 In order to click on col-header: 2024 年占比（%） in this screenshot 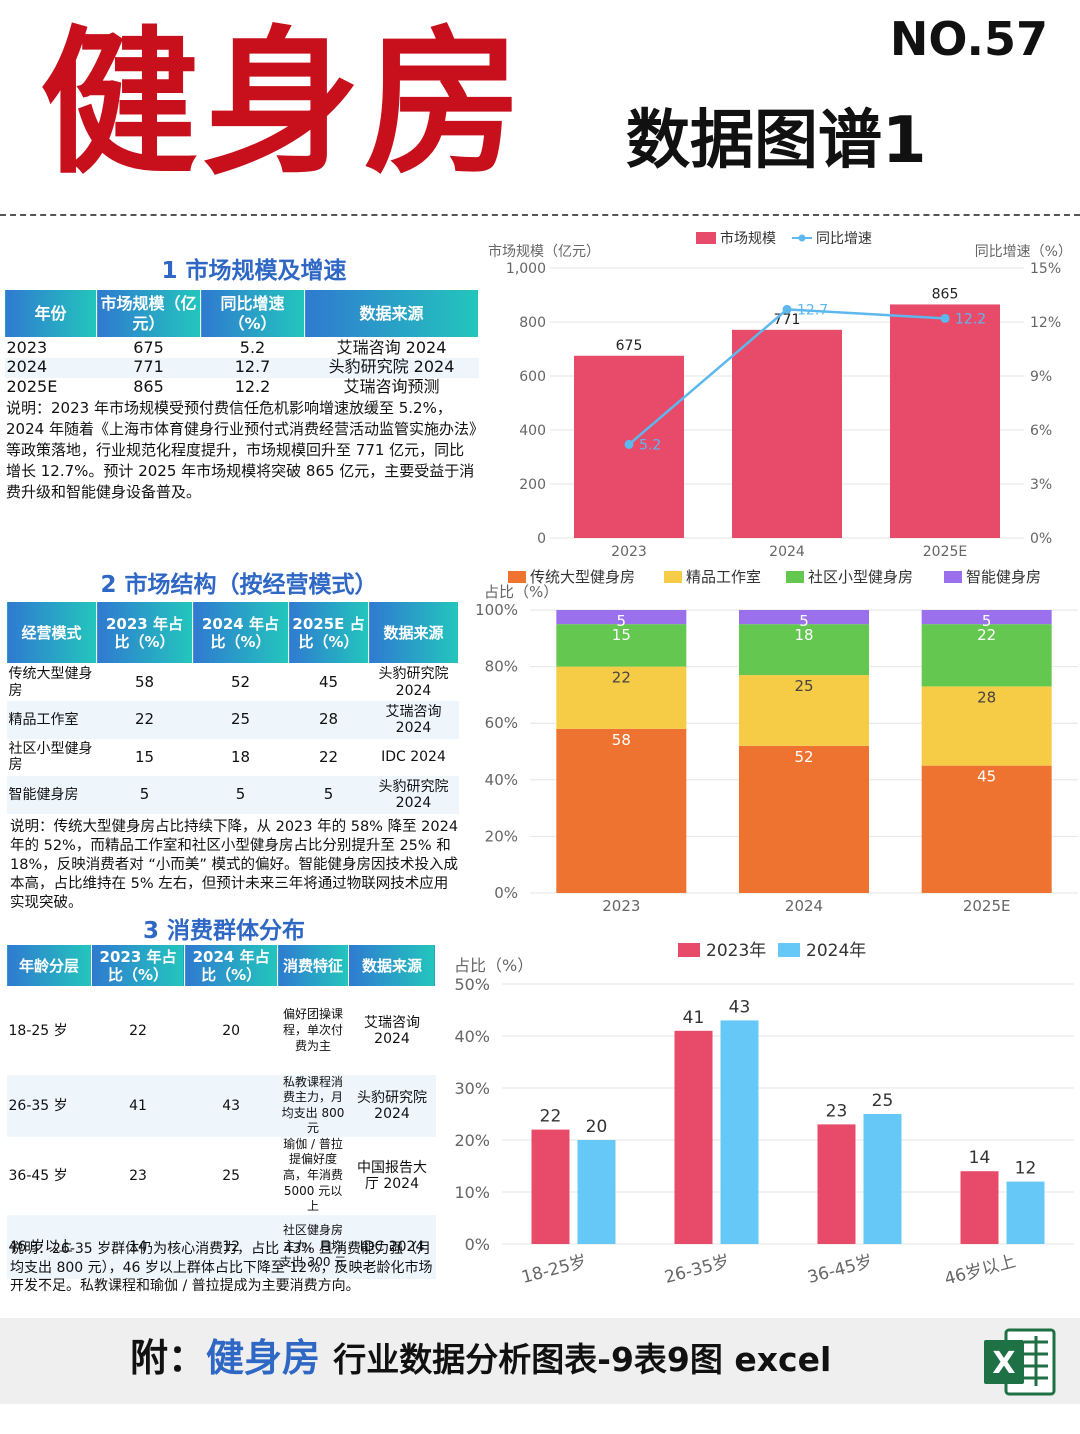, I will do `click(240, 632)`.